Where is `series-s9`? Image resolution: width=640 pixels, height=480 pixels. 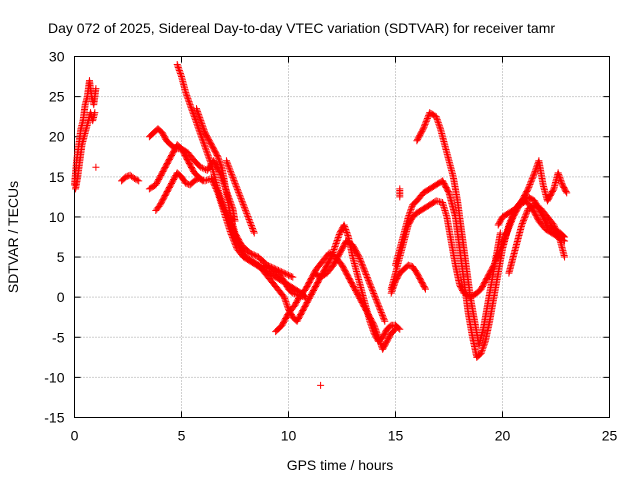
series-s9 is located at coordinates (244, 193).